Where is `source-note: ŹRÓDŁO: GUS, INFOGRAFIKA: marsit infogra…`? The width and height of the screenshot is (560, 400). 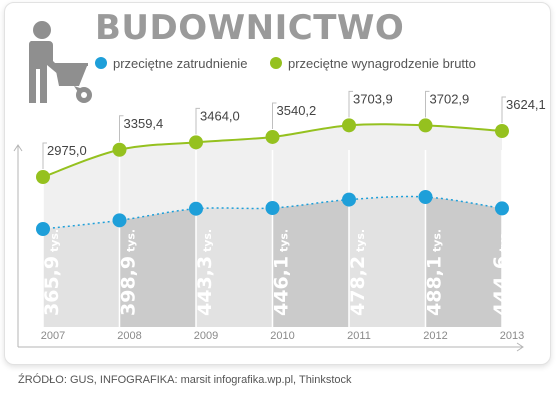 source-note: ŹRÓDŁO: GUS, INFOGRAFIKA: marsit infogra… is located at coordinates (185, 380).